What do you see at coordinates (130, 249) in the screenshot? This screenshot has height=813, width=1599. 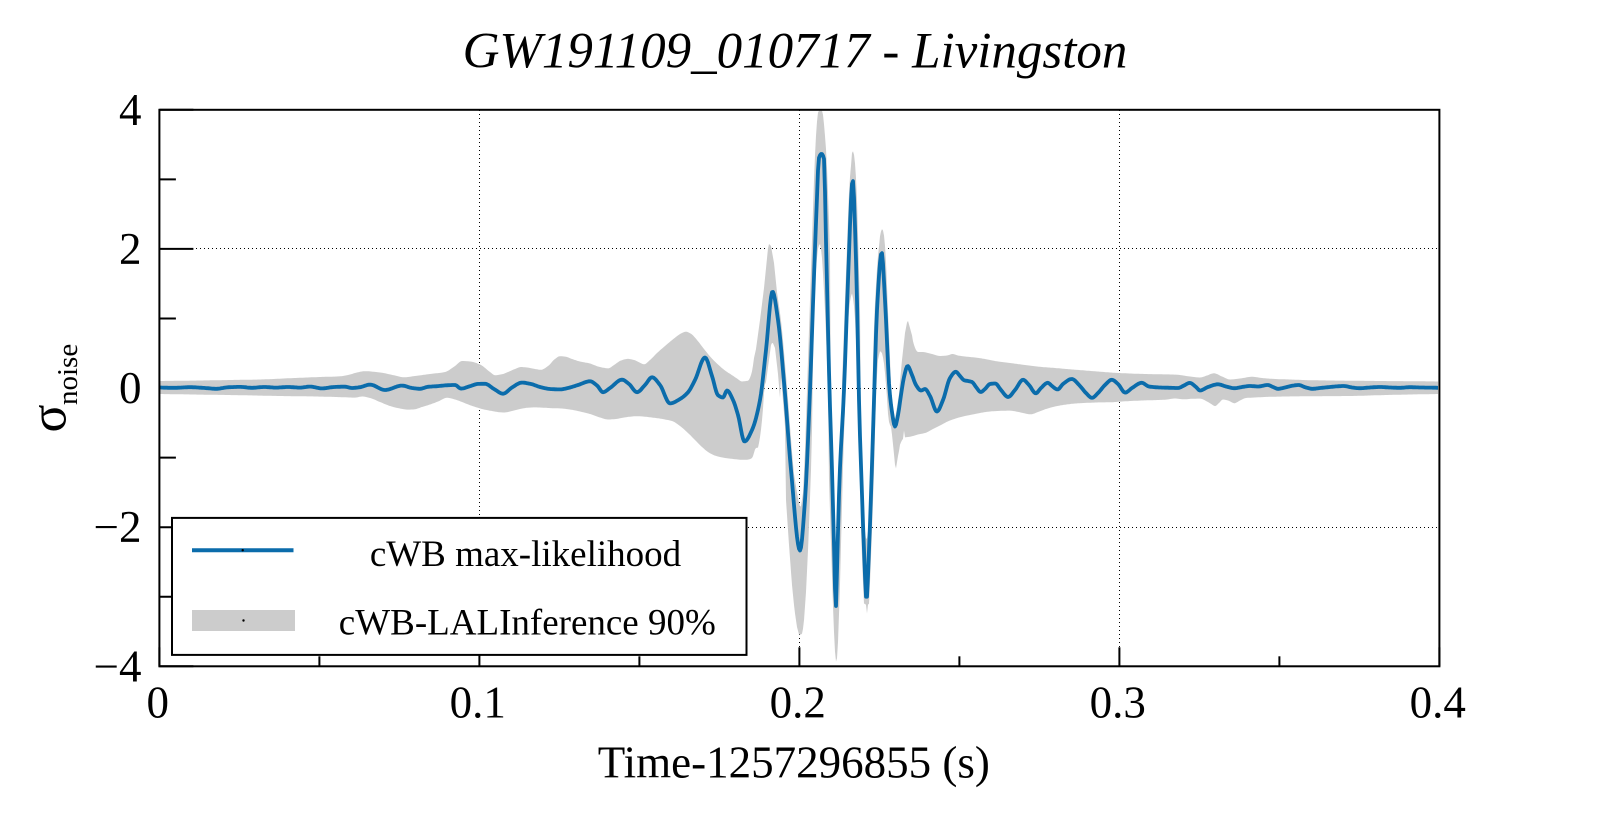 I see `svg-text: 2` at bounding box center [130, 249].